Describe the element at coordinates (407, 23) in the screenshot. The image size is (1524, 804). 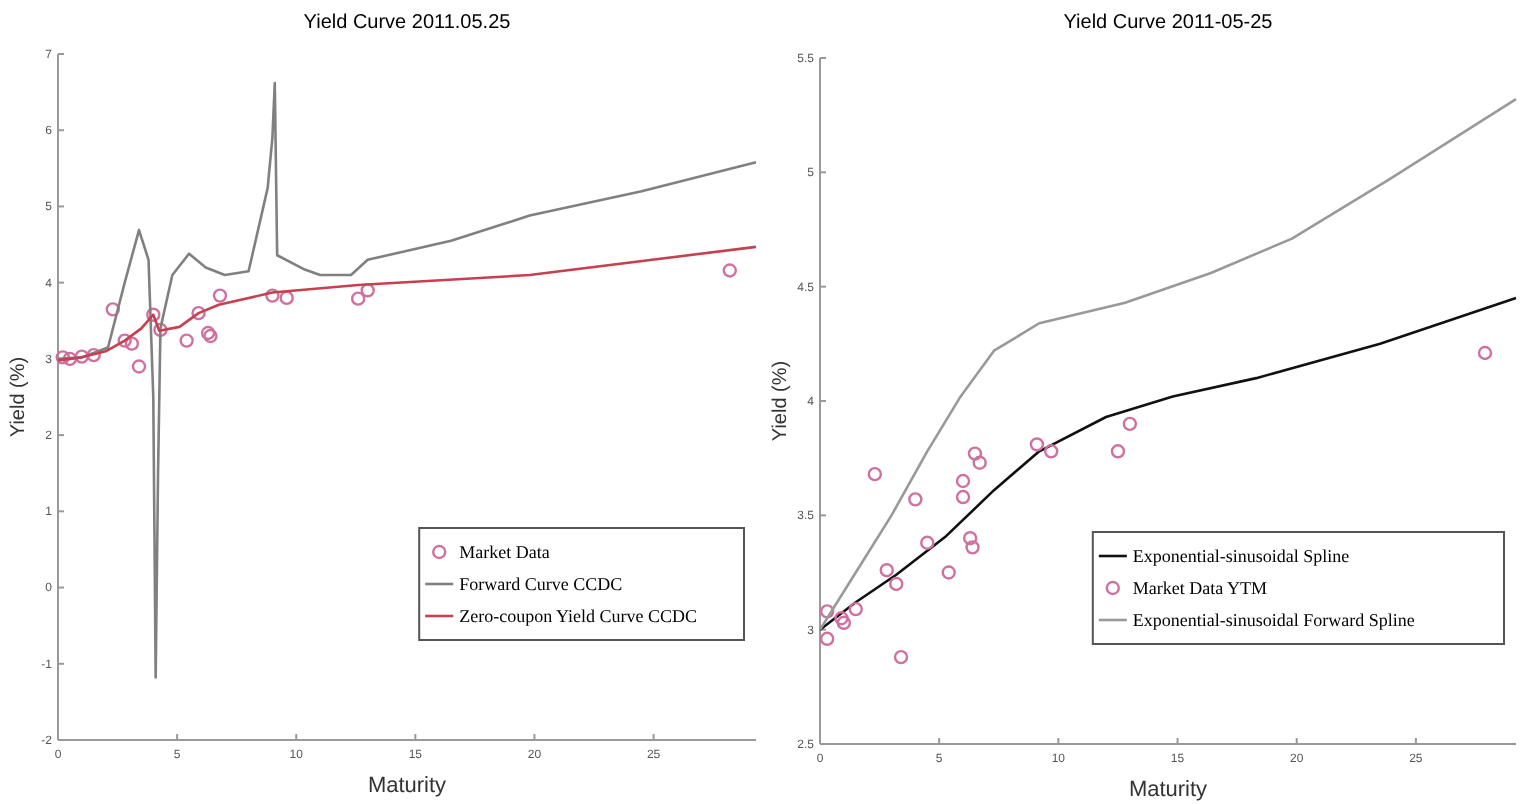
I see `chart-title: Yield Curve 2011.05.25` at that location.